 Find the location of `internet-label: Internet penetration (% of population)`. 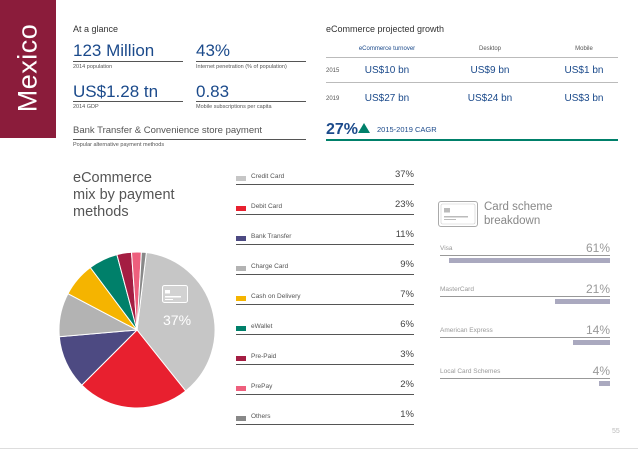

internet-label: Internet penetration (% of population) is located at coordinates (241, 67).